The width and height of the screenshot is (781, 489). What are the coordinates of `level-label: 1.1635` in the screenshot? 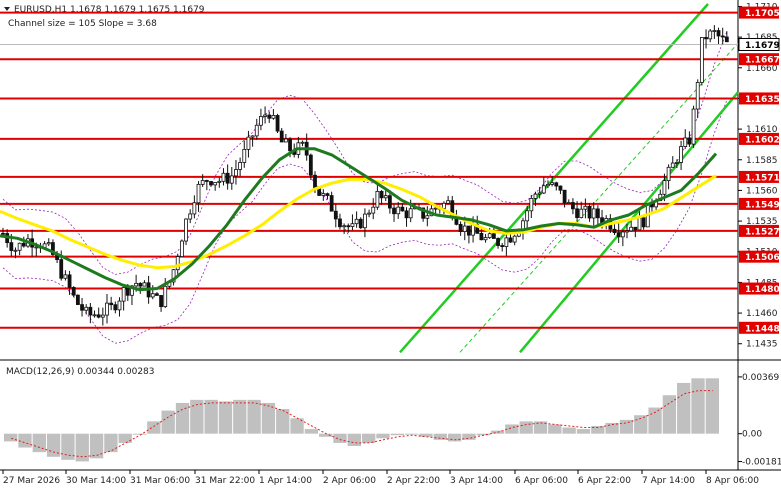 It's located at (762, 100).